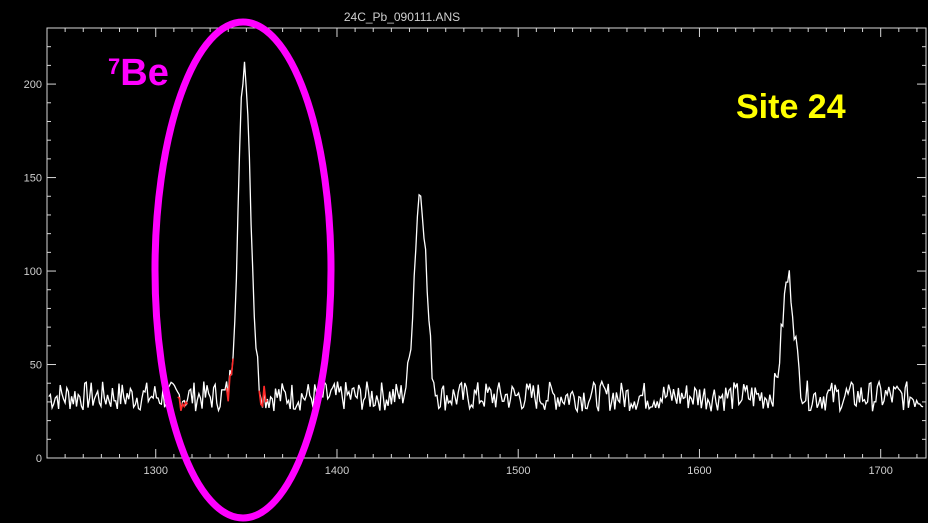 The height and width of the screenshot is (523, 928). I want to click on site-label: Site 24, so click(791, 107).